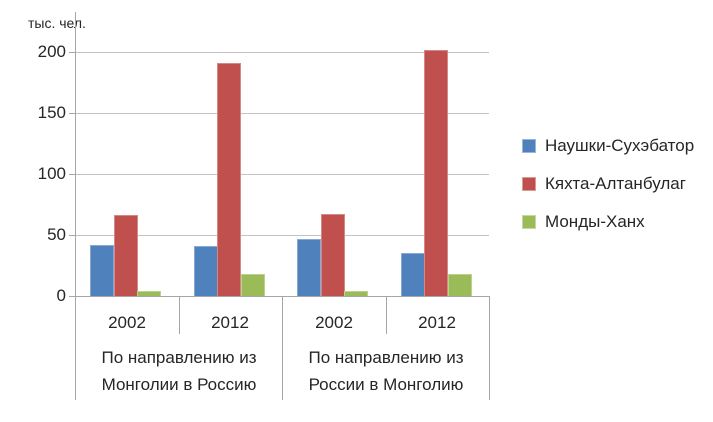 Image resolution: width=713 pixels, height=422 pixels. I want to click on legend-label: Монды-Ханх, so click(595, 221).